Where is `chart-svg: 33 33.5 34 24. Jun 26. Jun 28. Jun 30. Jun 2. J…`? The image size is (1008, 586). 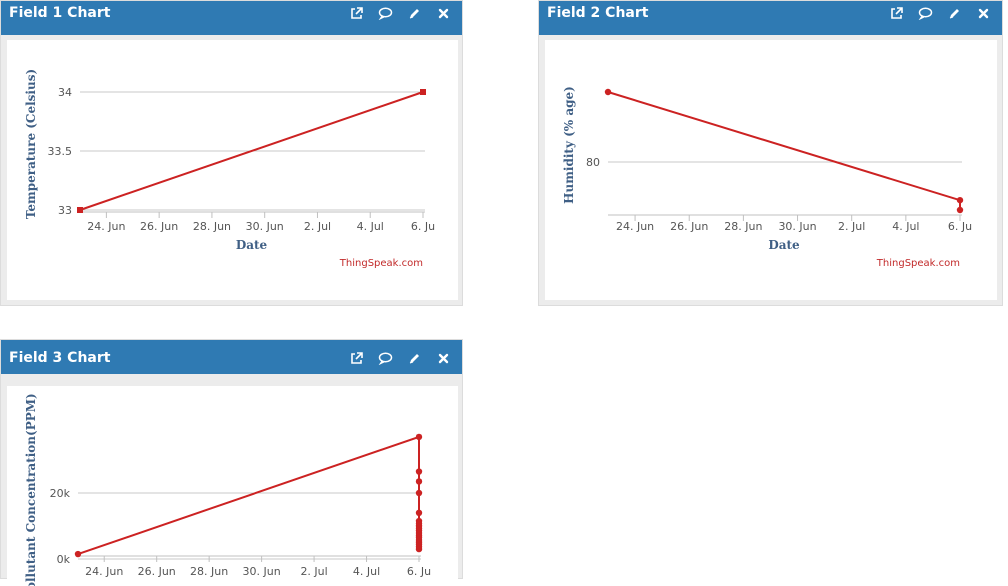 chart-svg: 33 33.5 34 24. Jun 26. Jun 28. Jun 30. Jun 2. J… is located at coordinates (229, 169).